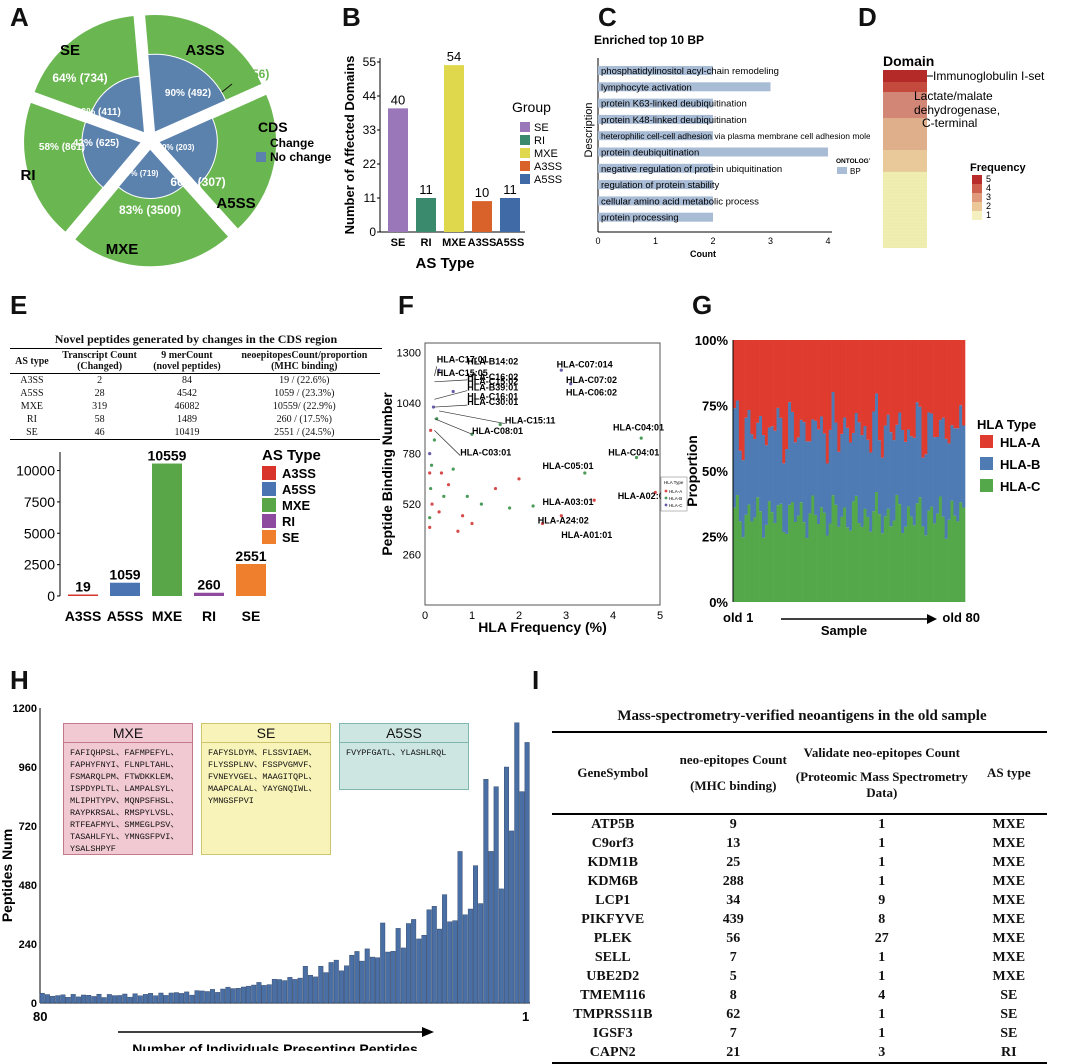 Image resolution: width=1065 pixels, height=1064 pixels. I want to click on legend-label: BP, so click(855, 171).